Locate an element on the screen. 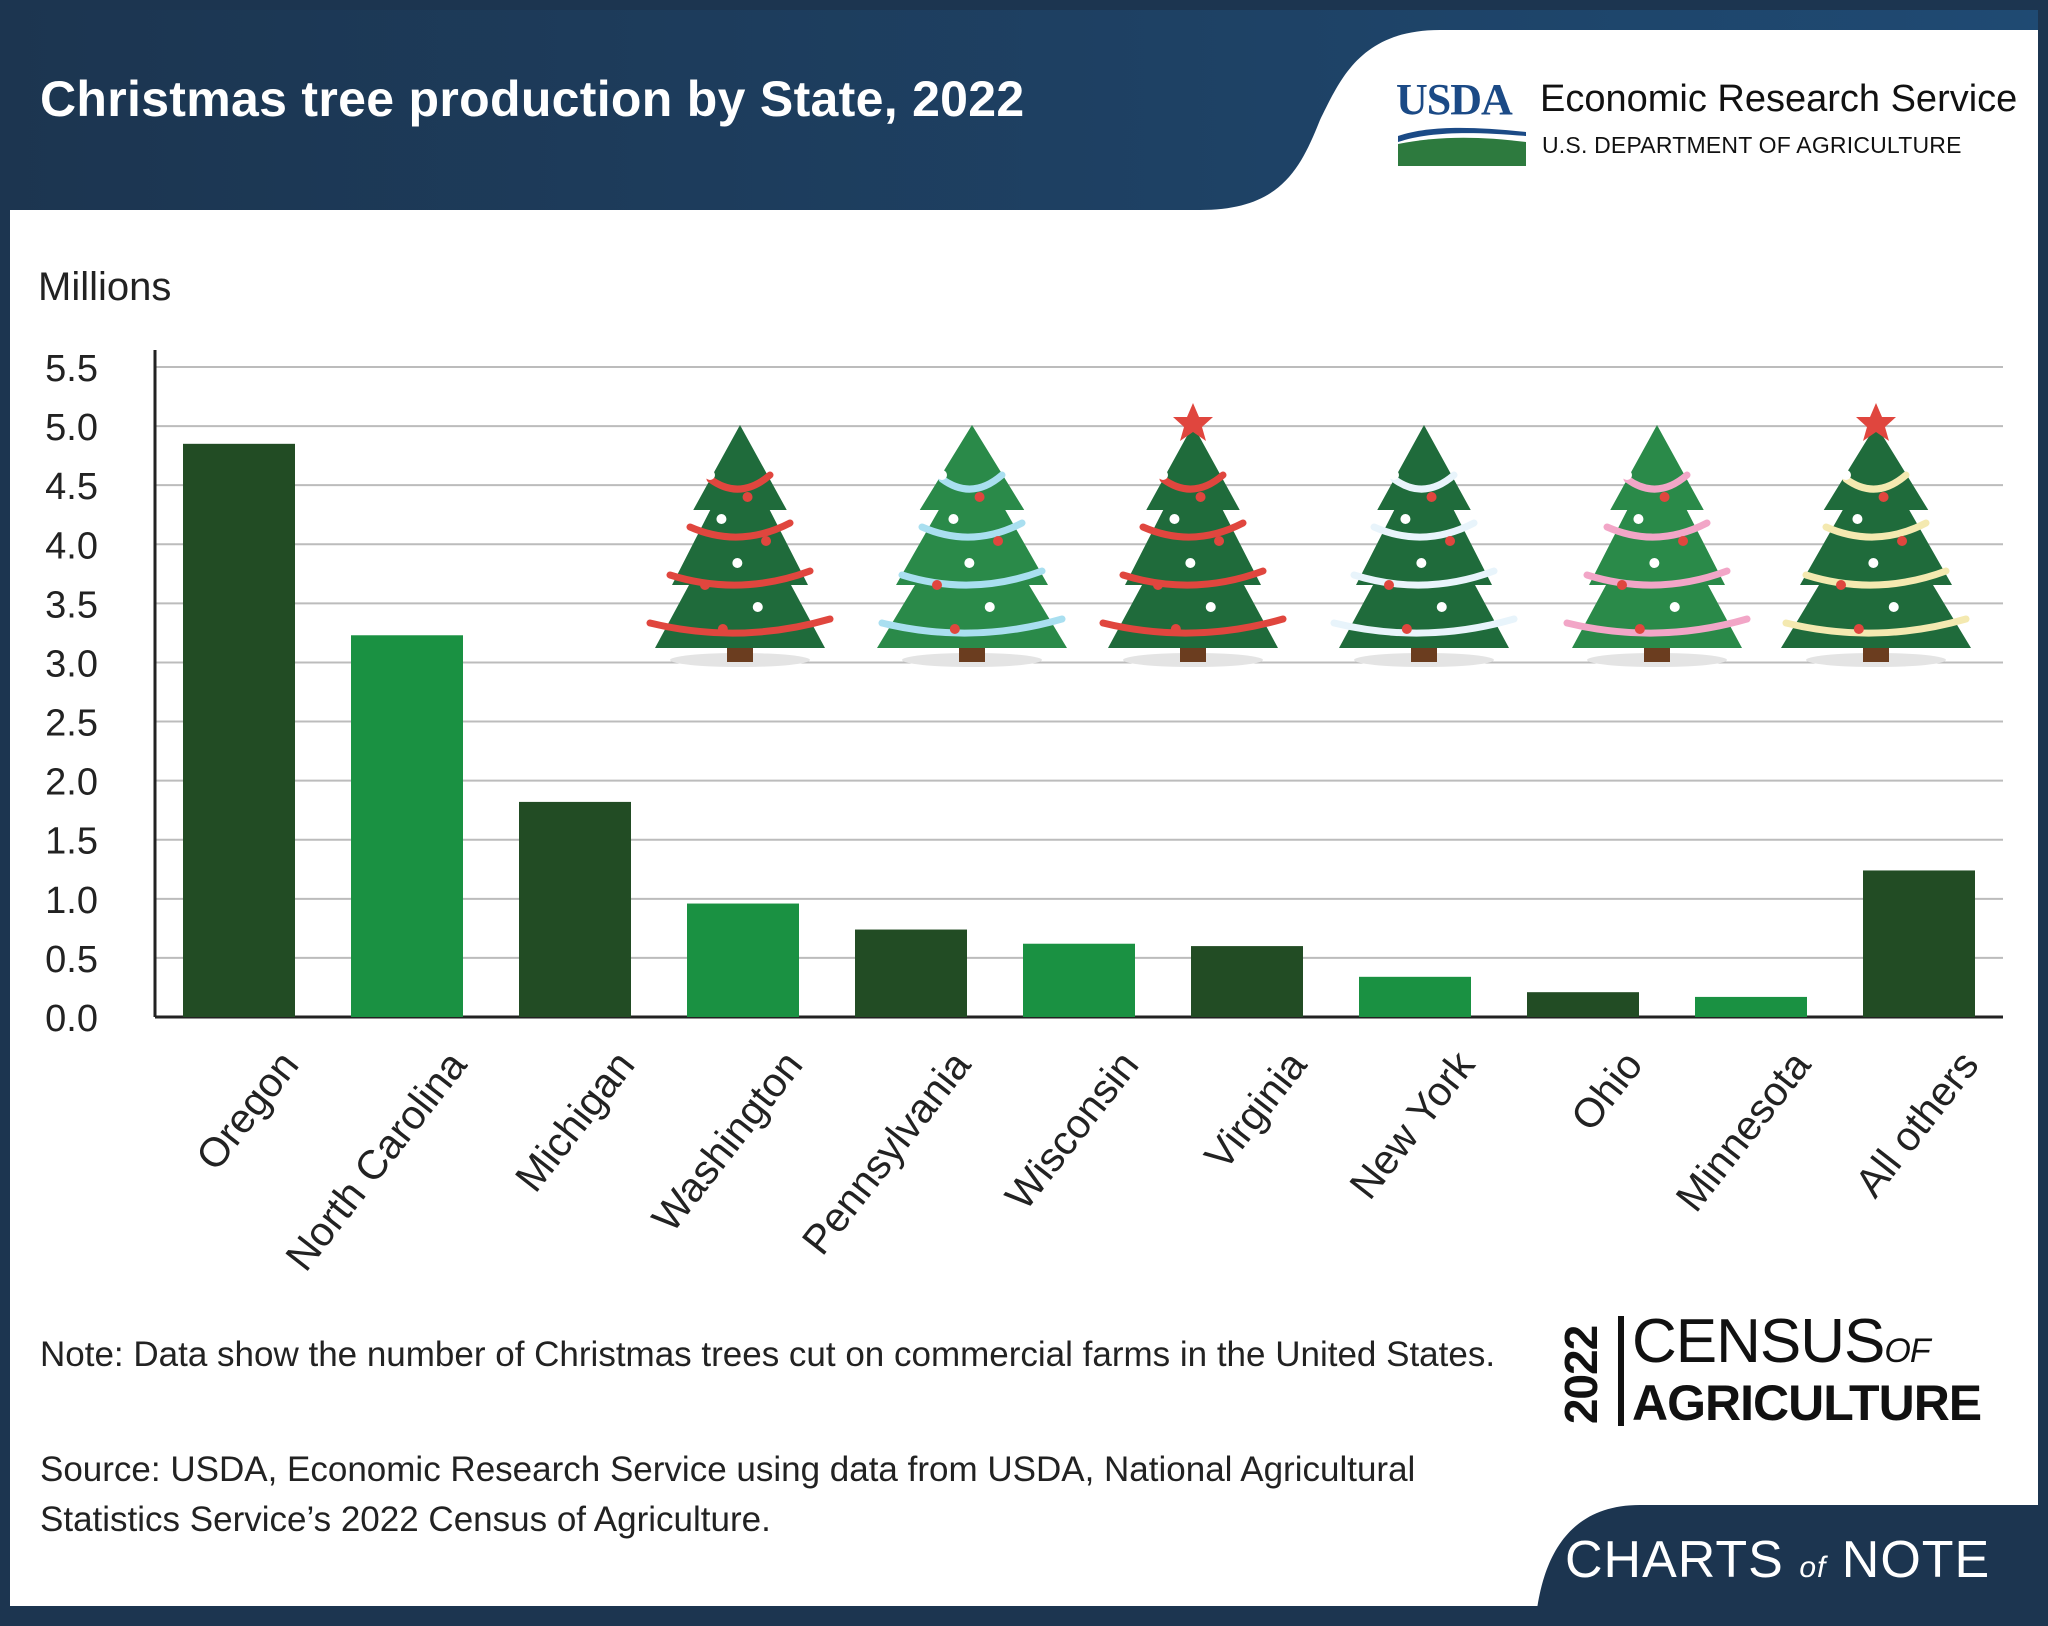  bar-minnesota is located at coordinates (1751, 1006).